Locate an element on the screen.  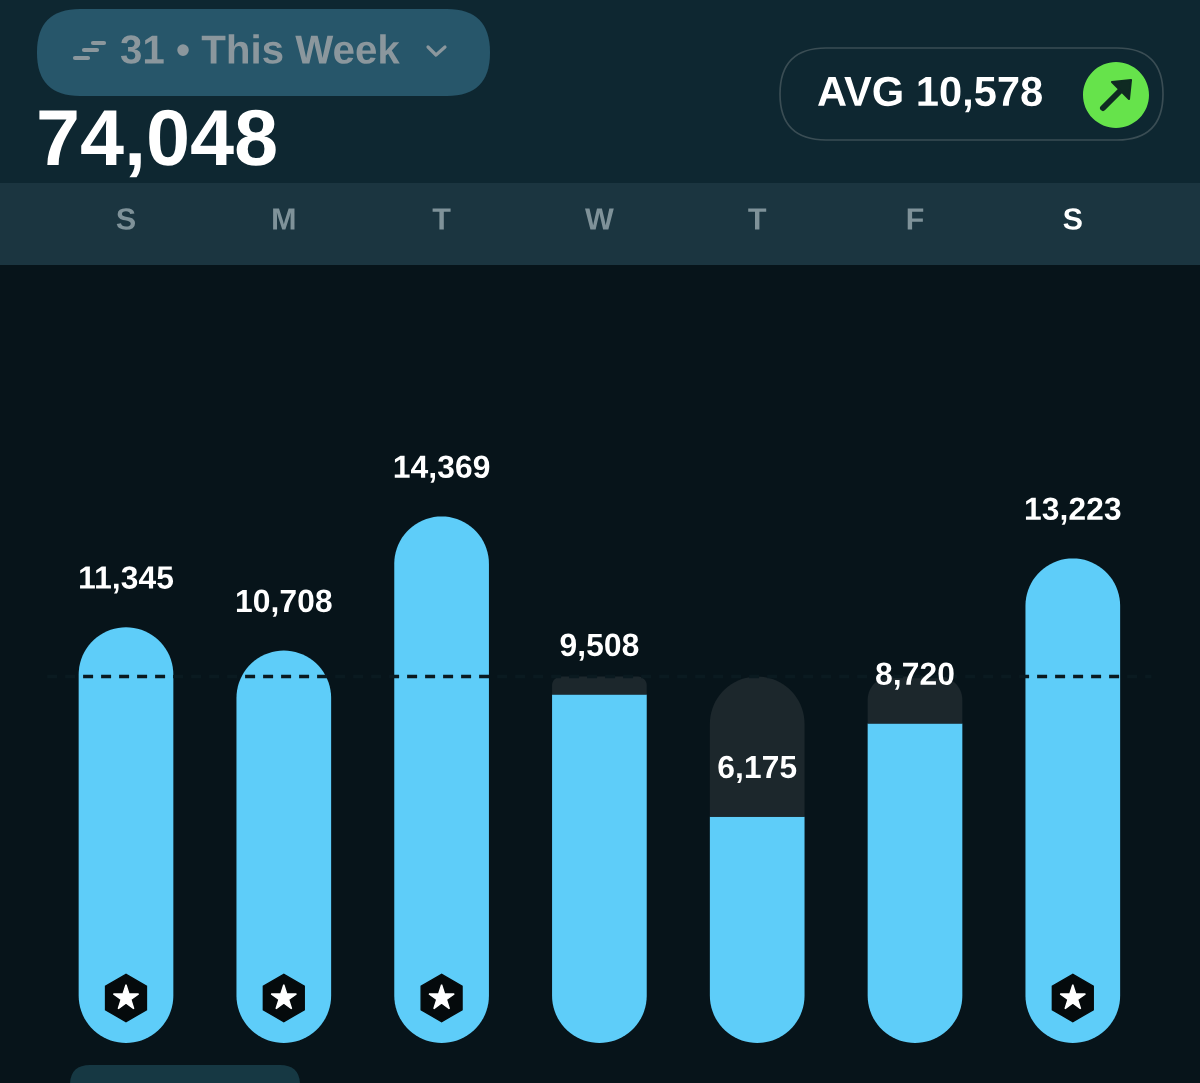
data-label: 13,223 is located at coordinates (1073, 511).